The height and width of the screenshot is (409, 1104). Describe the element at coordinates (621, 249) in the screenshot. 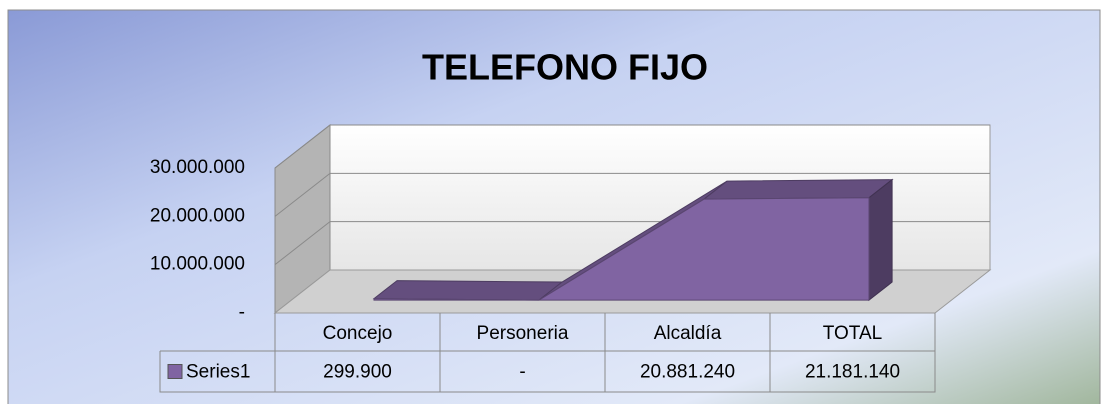

I see `area-front` at that location.